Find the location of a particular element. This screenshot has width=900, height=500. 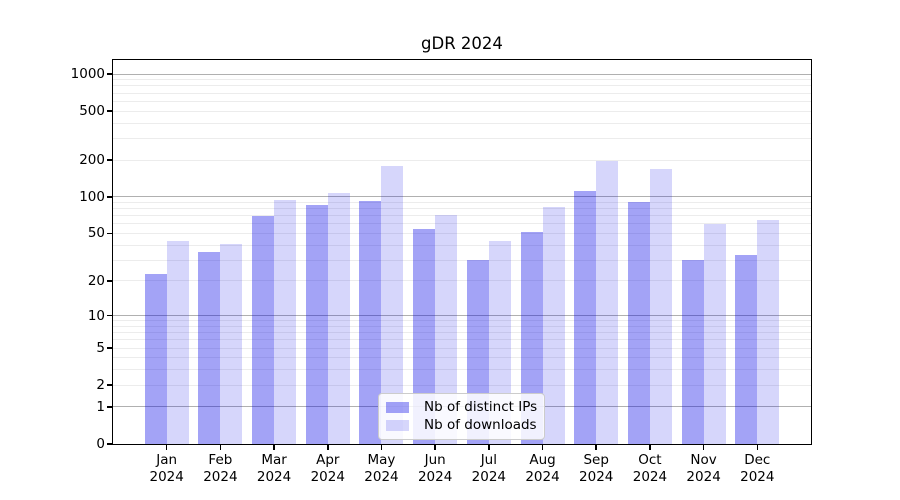

y-tick-label: 1000 is located at coordinates (87, 74).